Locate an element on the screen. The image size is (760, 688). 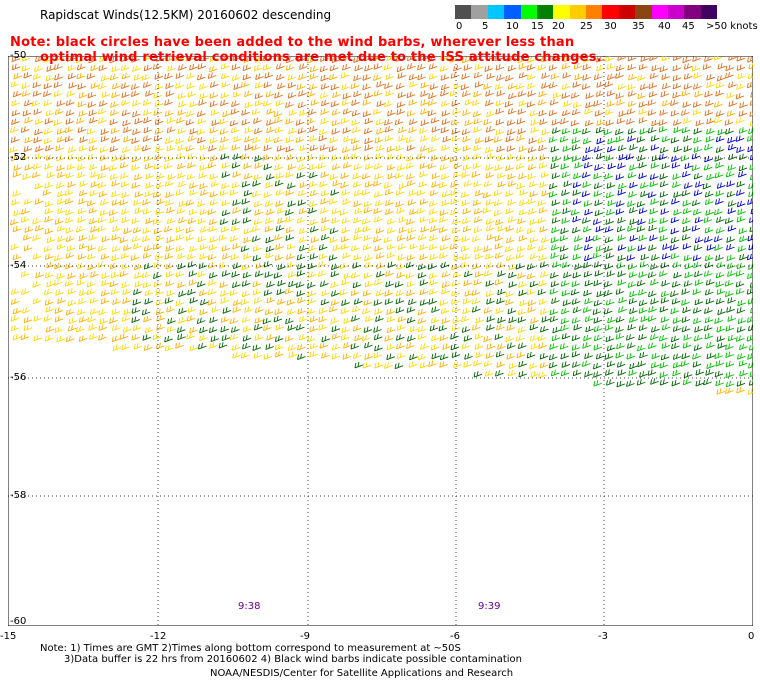
colorbar-swatch is located at coordinates (708, 12).